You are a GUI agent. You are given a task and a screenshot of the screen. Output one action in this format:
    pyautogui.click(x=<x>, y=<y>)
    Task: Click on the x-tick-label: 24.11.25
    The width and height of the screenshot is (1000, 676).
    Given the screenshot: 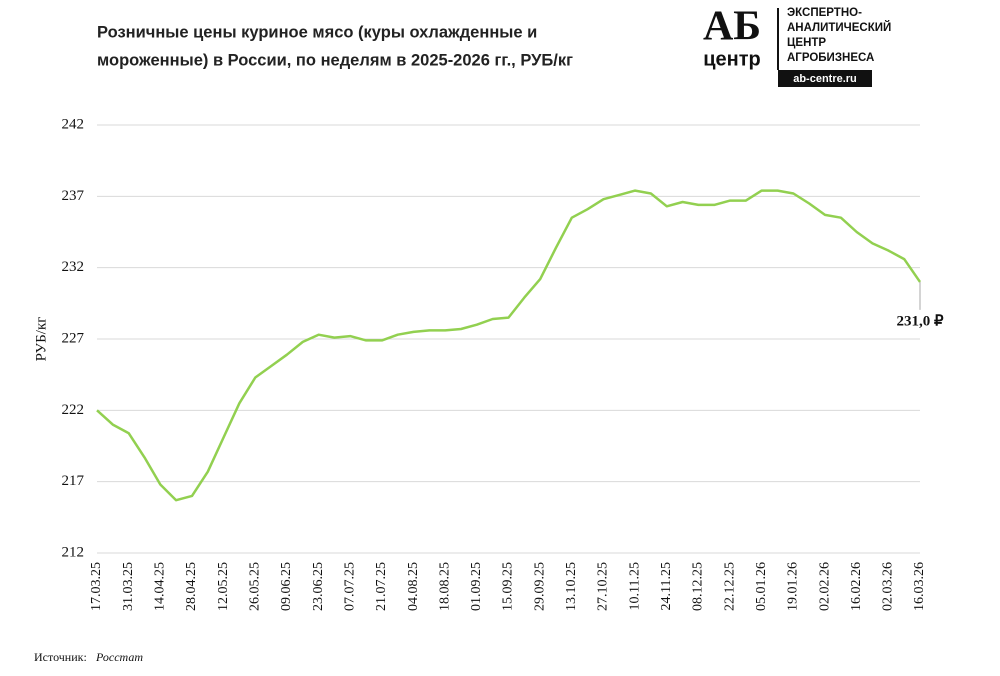 What is the action you would take?
    pyautogui.click(x=666, y=586)
    